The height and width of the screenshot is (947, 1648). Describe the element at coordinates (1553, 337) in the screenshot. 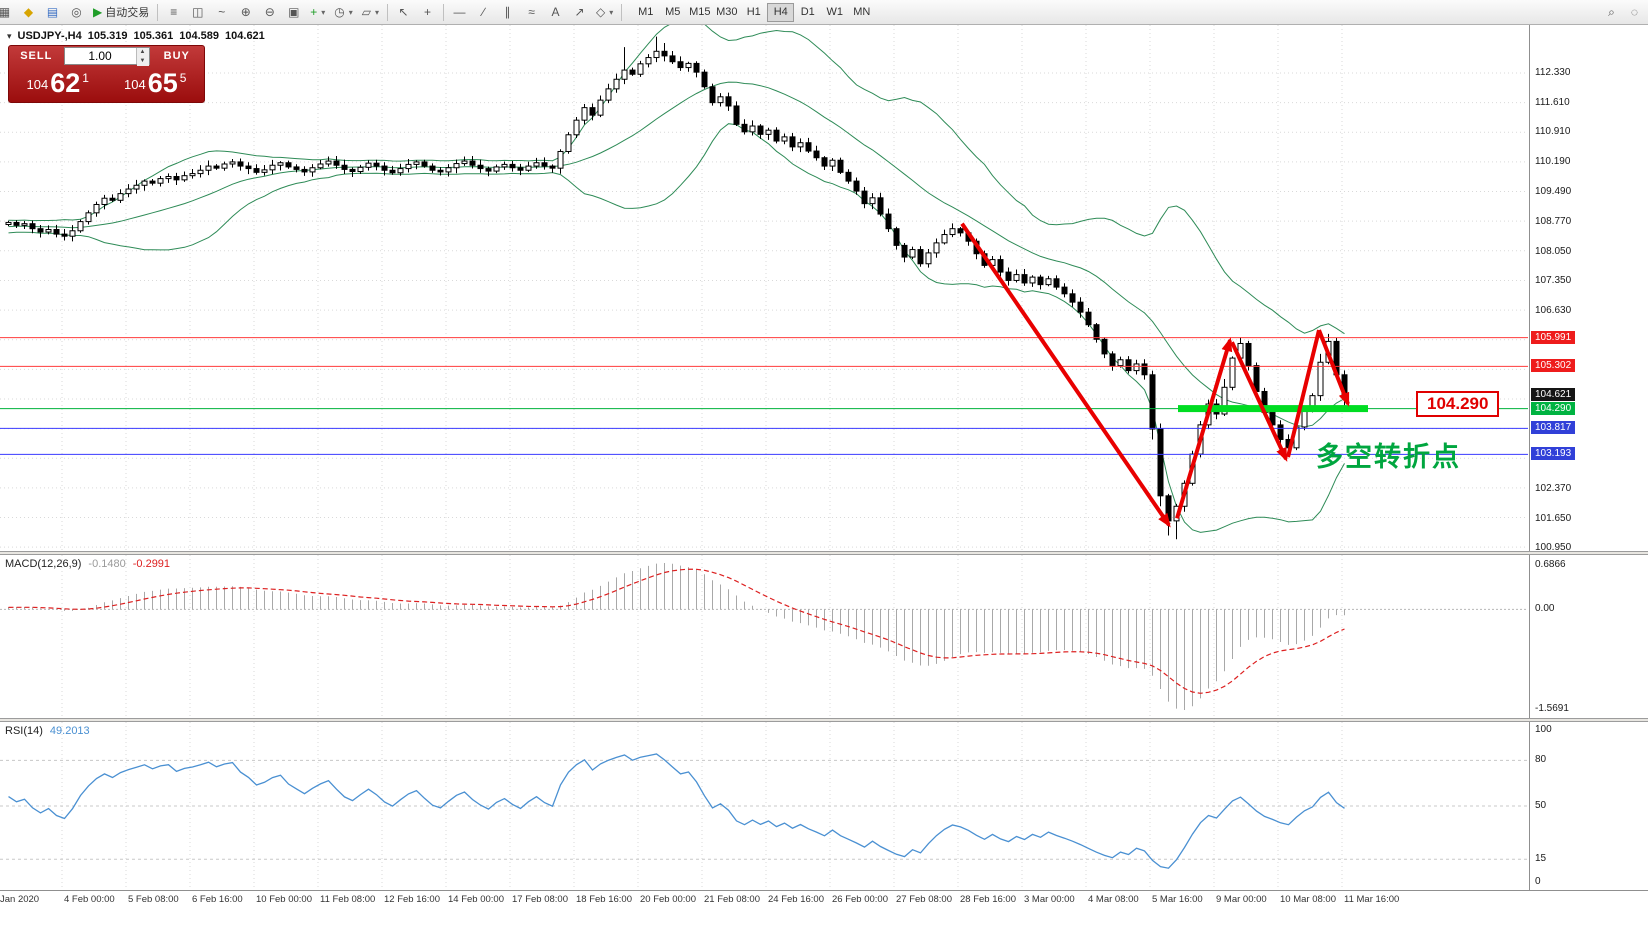

I see `price-level-tag: 105.991` at that location.